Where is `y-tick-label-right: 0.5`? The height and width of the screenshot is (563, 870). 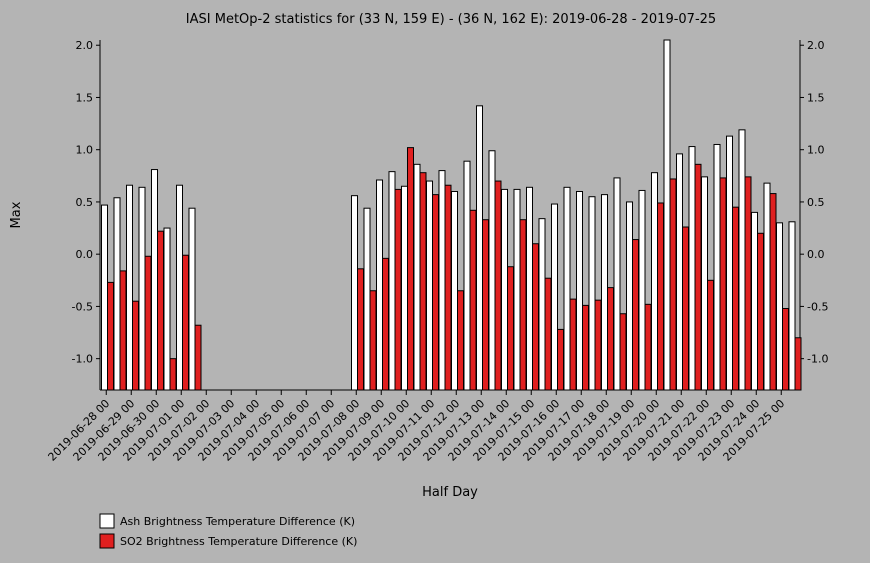 y-tick-label-right: 0.5 is located at coordinates (816, 202).